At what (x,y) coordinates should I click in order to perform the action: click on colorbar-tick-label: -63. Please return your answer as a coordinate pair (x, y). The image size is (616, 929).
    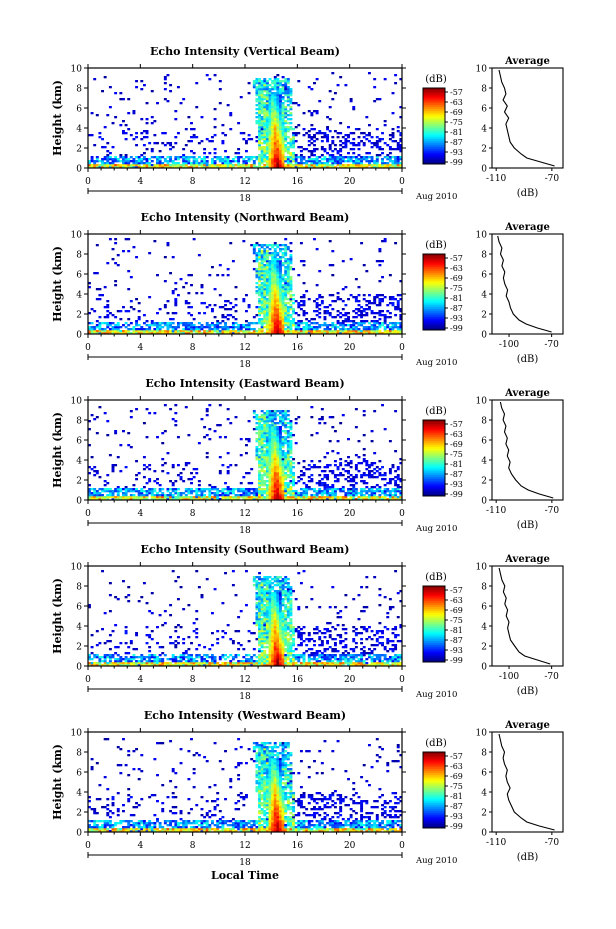
    Looking at the image, I should click on (456, 102).